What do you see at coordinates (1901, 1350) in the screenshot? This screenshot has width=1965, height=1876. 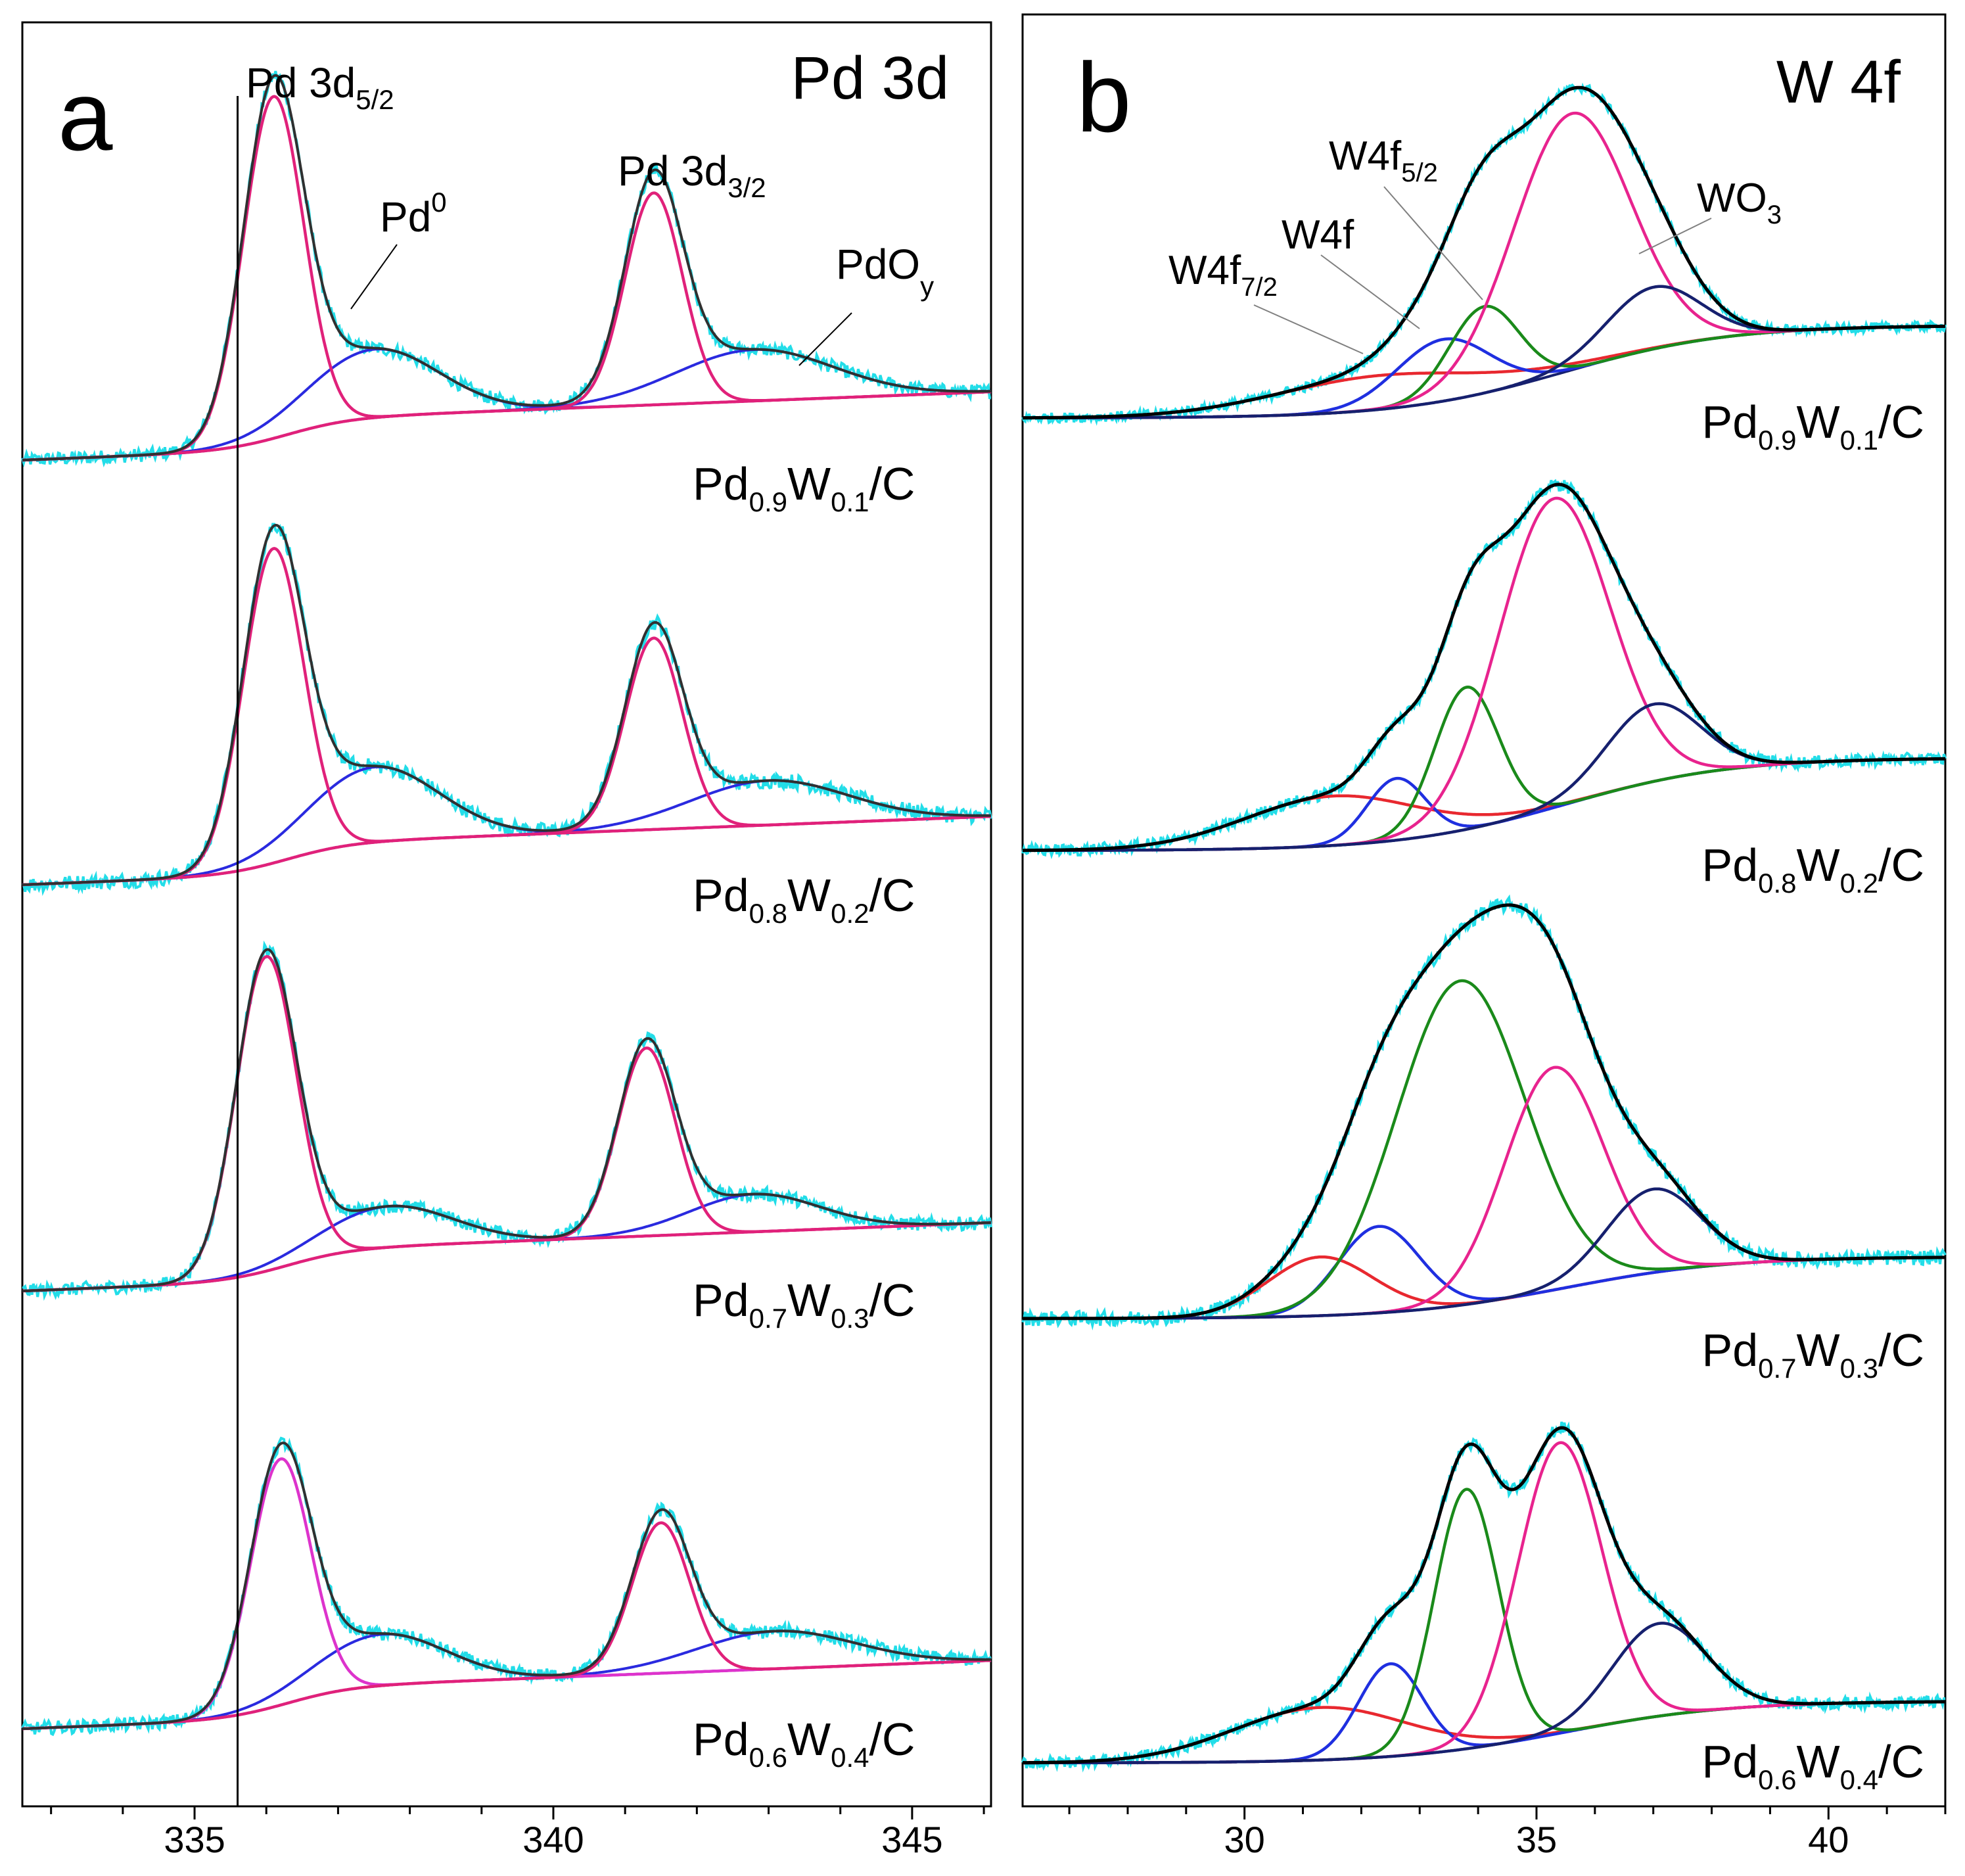 I see `sample-label-b-2-e: /C` at bounding box center [1901, 1350].